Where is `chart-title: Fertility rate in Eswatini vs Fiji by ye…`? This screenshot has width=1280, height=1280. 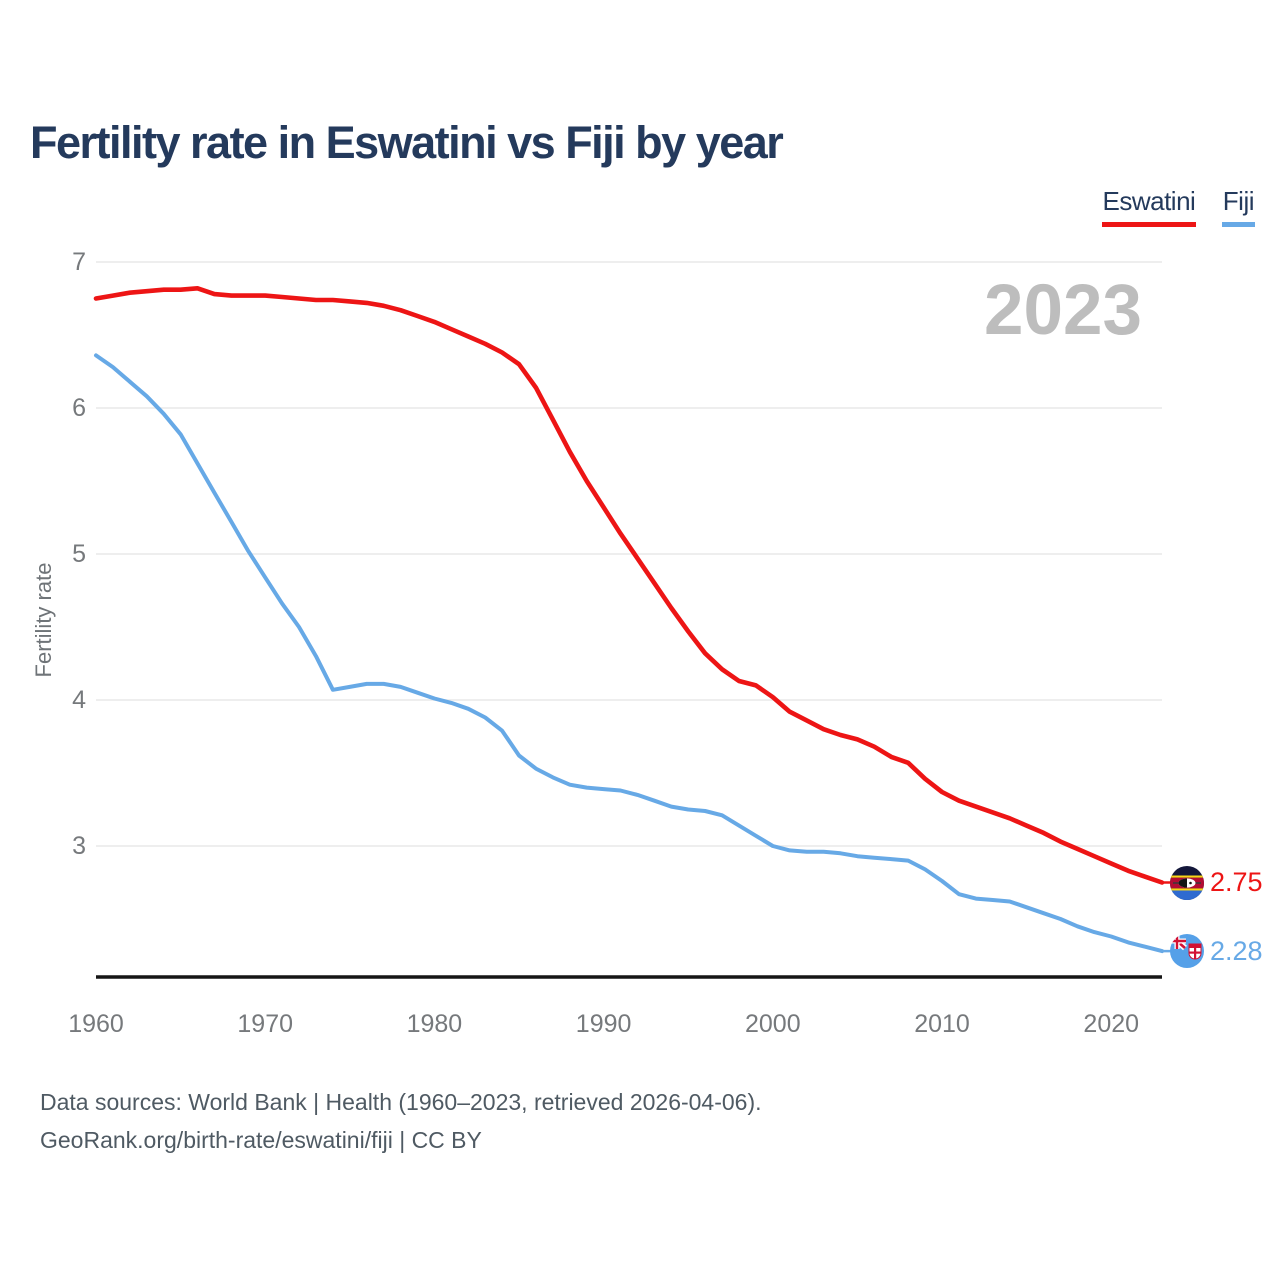 chart-title: Fertility rate in Eswatini vs Fiji by ye… is located at coordinates (407, 142).